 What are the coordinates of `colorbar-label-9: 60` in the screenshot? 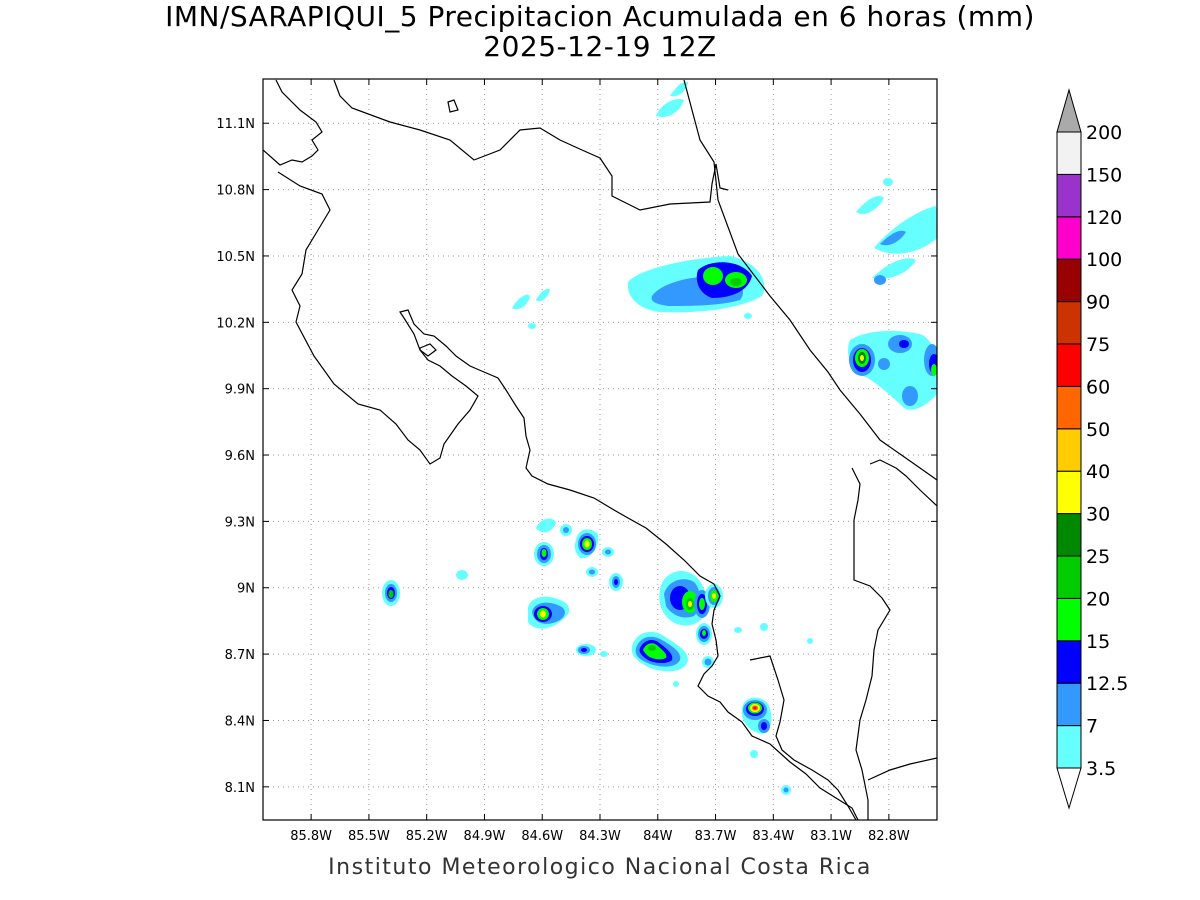 It's located at (1098, 387).